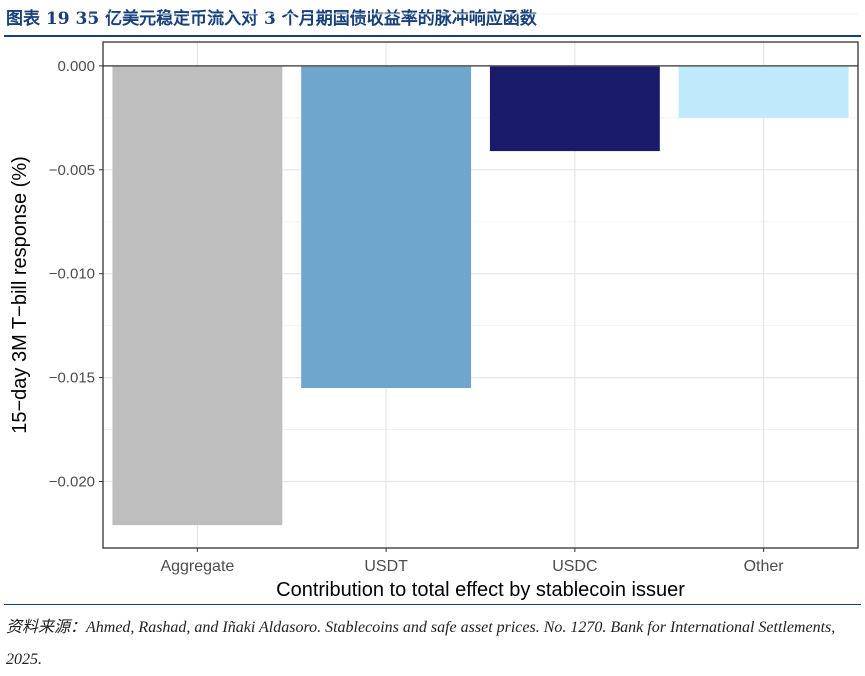  Describe the element at coordinates (197, 295) in the screenshot. I see `bar-aggregate` at that location.